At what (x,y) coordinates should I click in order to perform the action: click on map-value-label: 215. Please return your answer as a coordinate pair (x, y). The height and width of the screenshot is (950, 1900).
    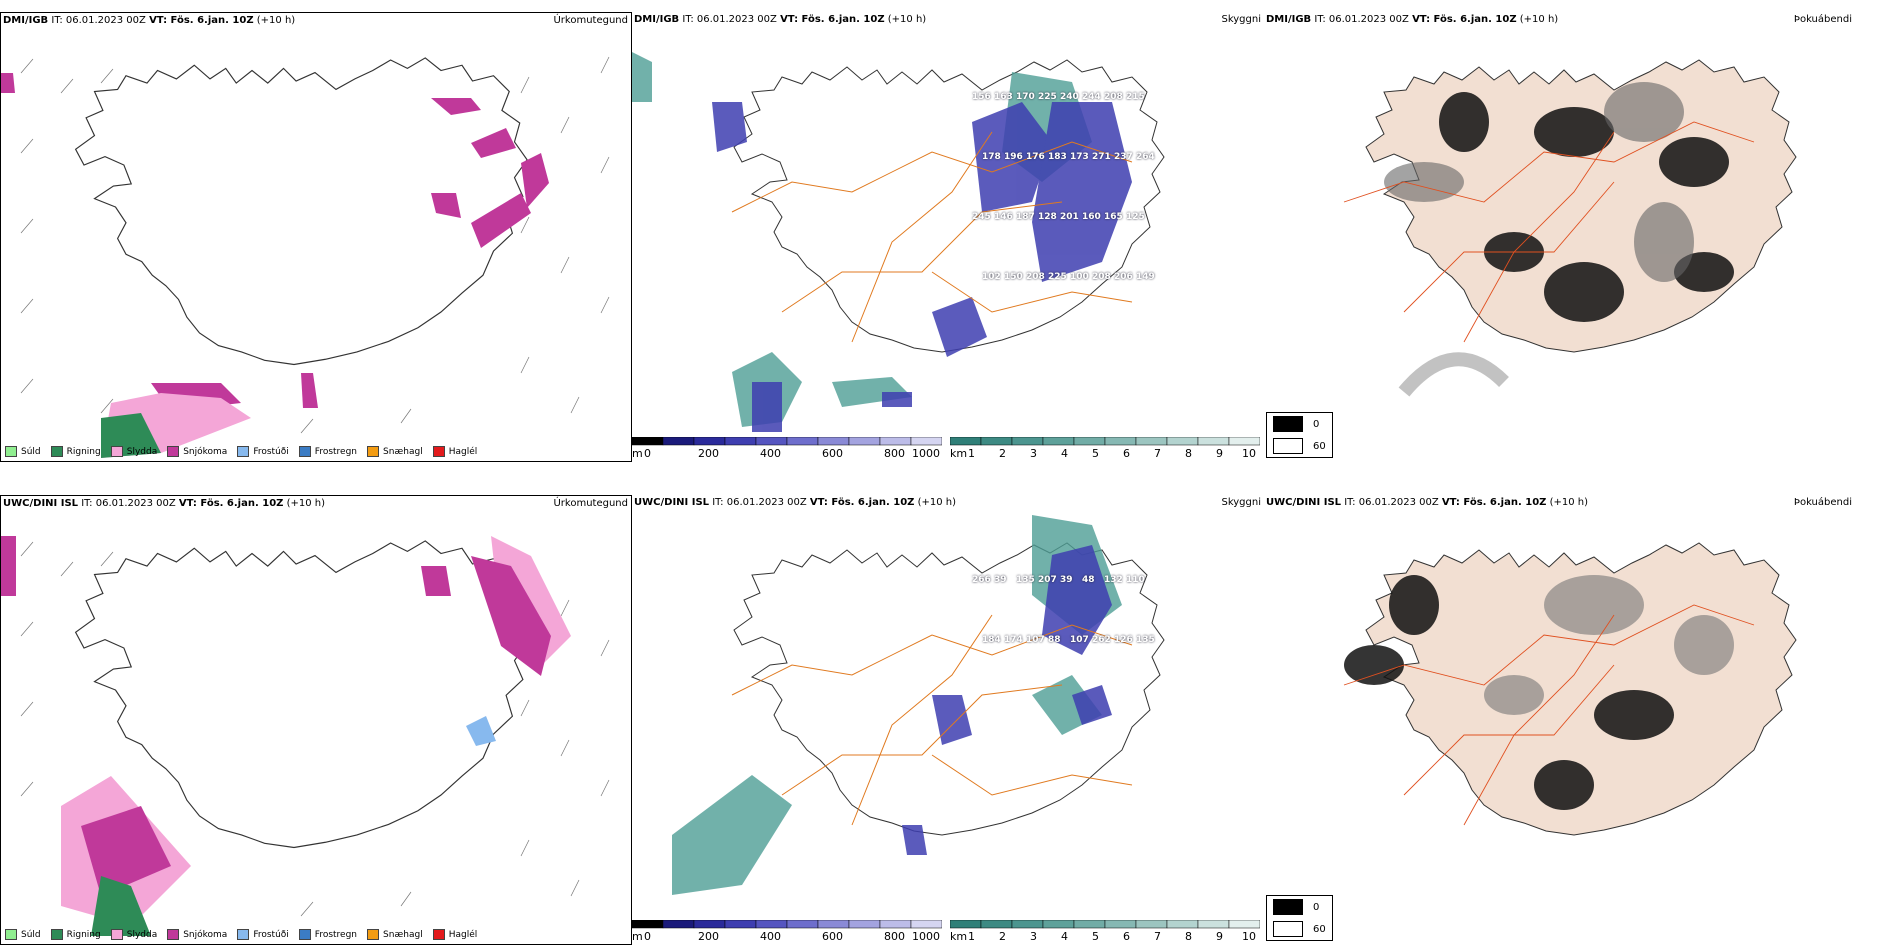
    Looking at the image, I should click on (1135, 97).